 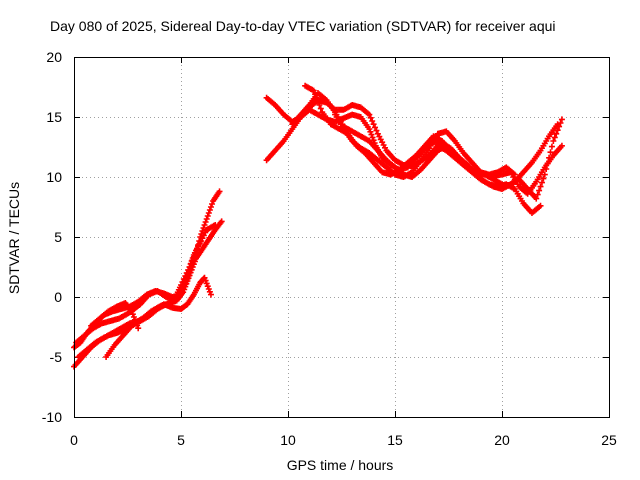 What do you see at coordinates (502, 440) in the screenshot?
I see `x-tick-label: 20` at bounding box center [502, 440].